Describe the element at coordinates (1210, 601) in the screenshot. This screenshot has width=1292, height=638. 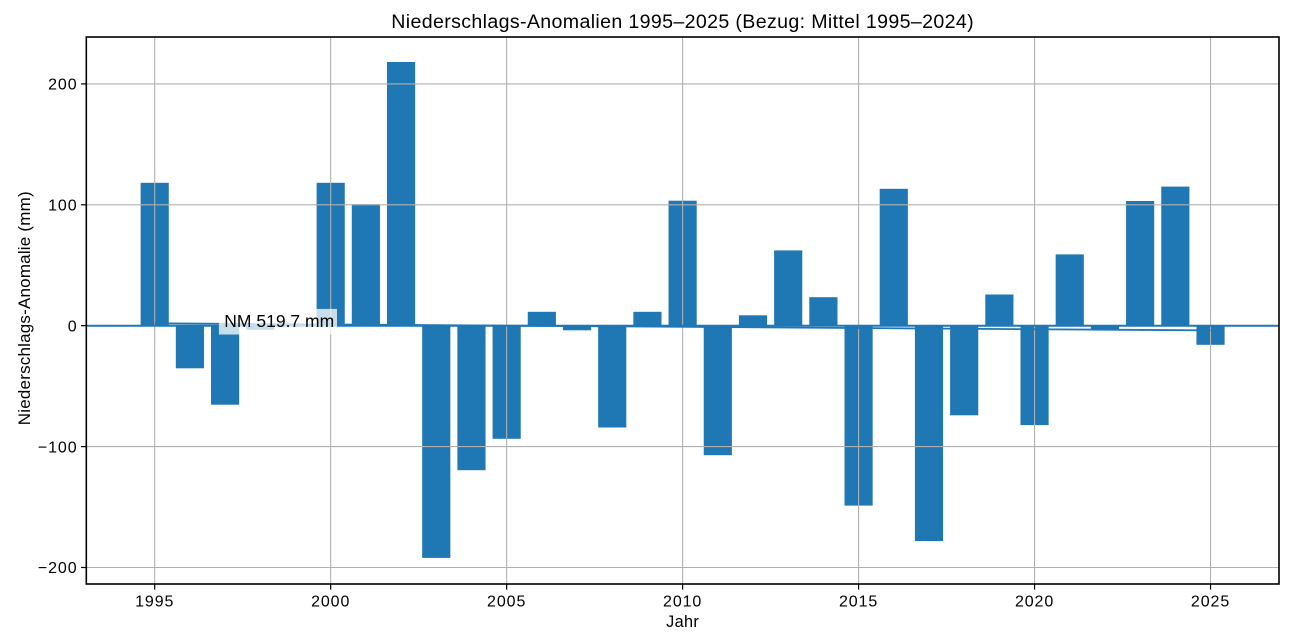
I see `svg-text: 2025` at that location.